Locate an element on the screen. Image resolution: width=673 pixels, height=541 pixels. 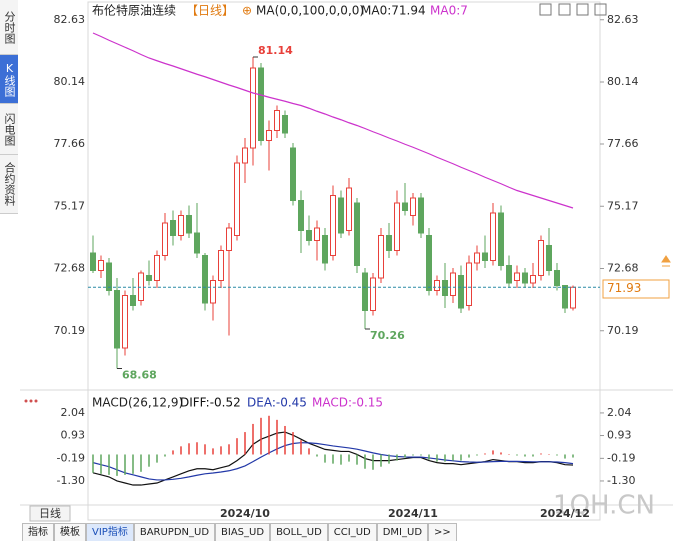
panel-icon is located at coordinates (31, 401).